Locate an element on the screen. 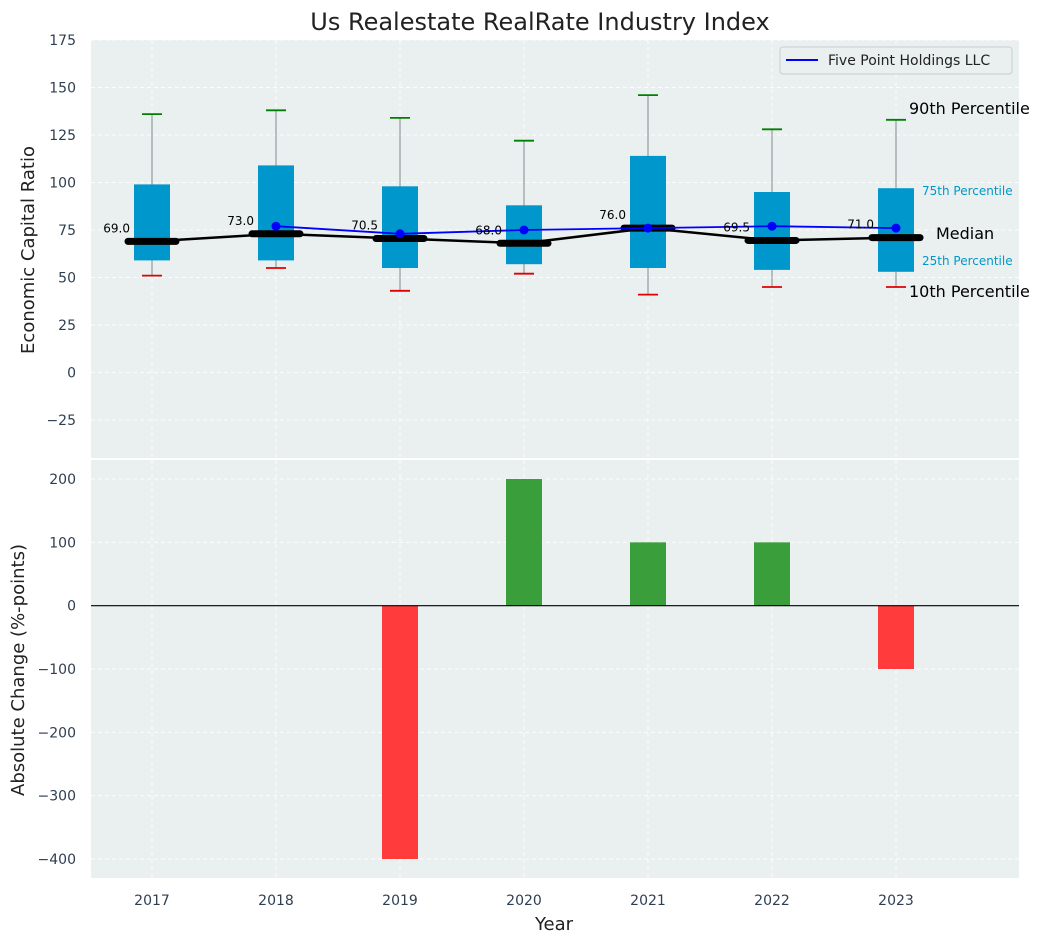 This screenshot has height=942, width=1044. legend-frame is located at coordinates (896, 60).